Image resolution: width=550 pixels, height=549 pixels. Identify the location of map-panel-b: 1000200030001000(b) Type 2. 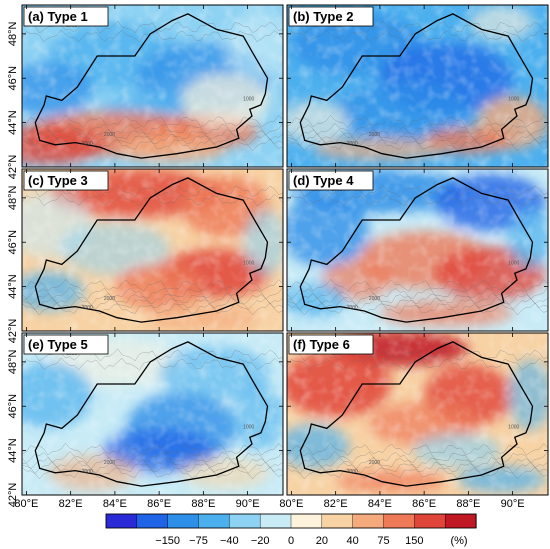
(417, 86).